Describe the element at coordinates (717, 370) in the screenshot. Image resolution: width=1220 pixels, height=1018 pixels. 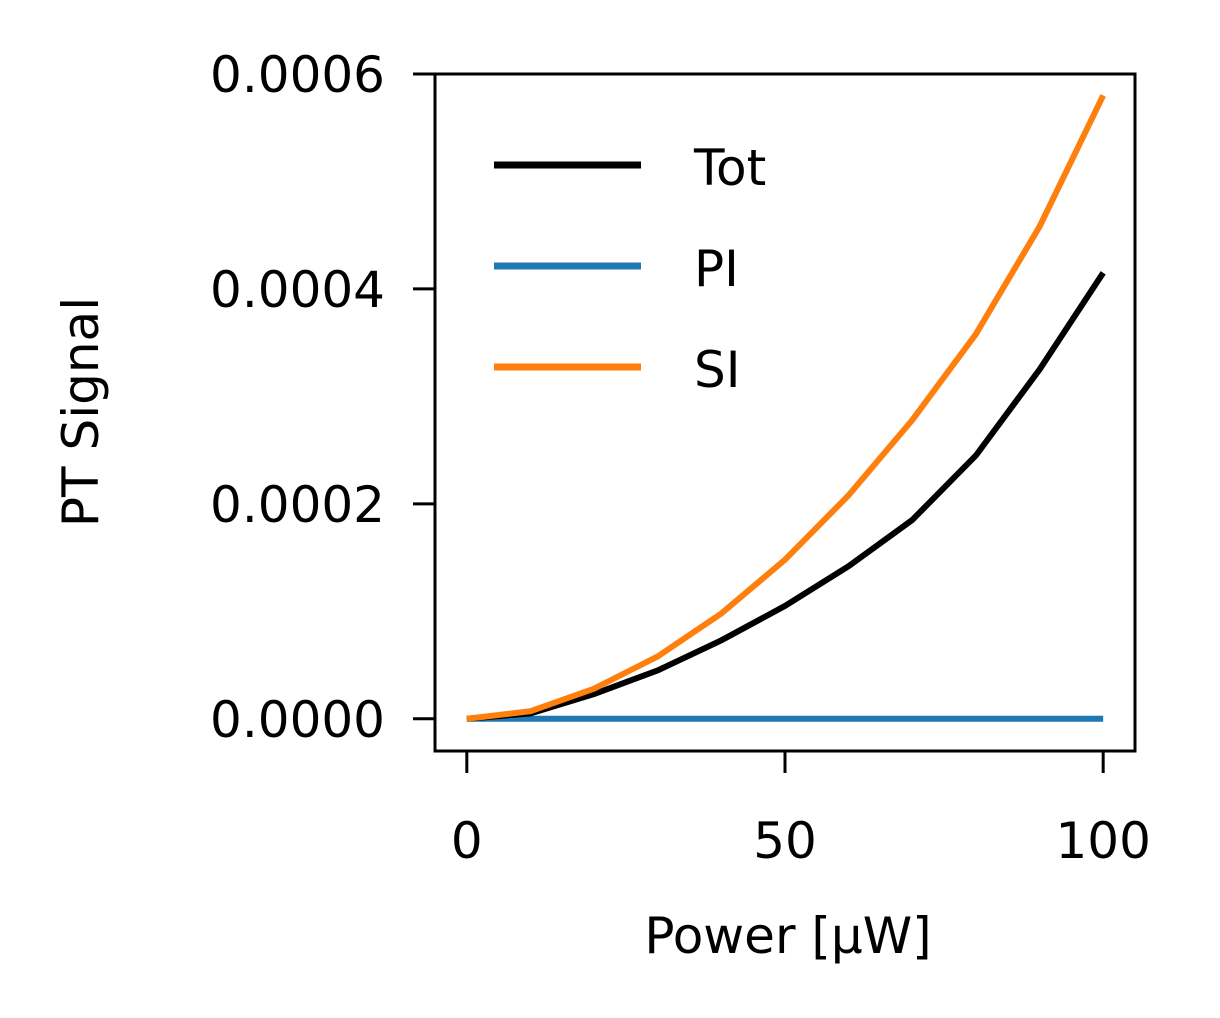
I see `legend-label-si: SI` at that location.